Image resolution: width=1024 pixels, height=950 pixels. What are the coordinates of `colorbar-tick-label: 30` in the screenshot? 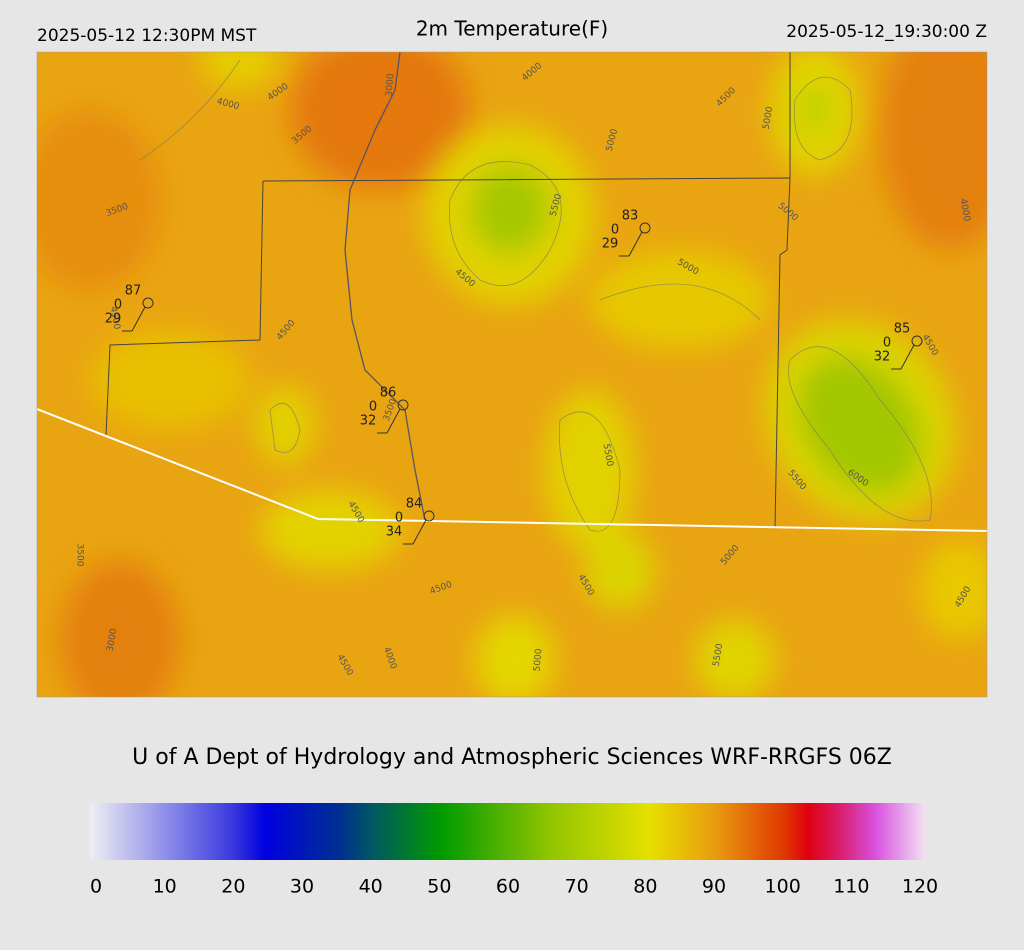 It's located at (302, 887).